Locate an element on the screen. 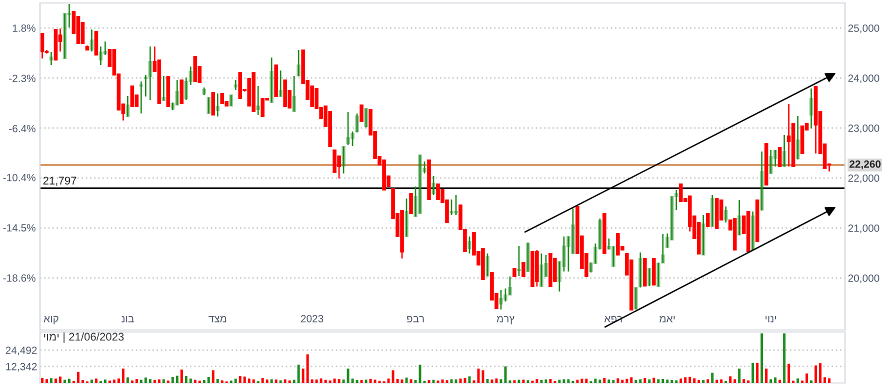  y2-tick-label: -18.6% is located at coordinates (19, 278).